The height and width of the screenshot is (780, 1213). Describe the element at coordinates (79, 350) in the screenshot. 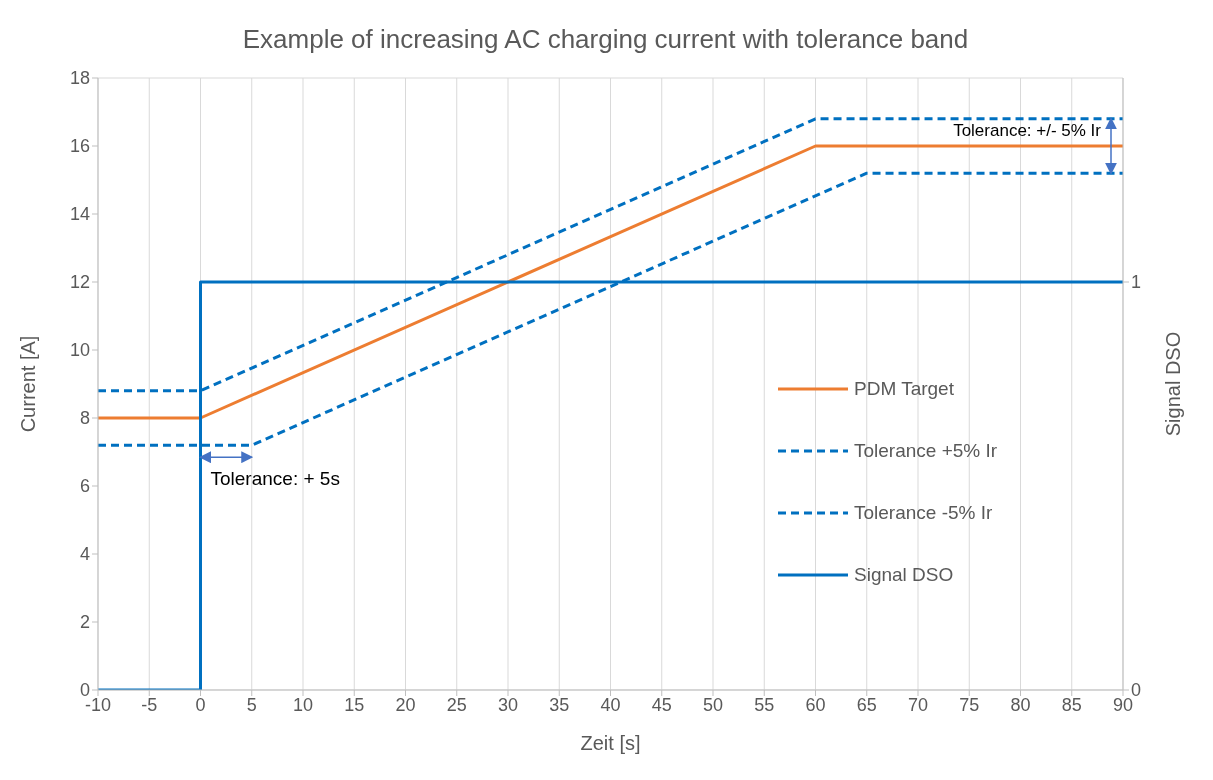

I see `y-tick-label: 10` at that location.